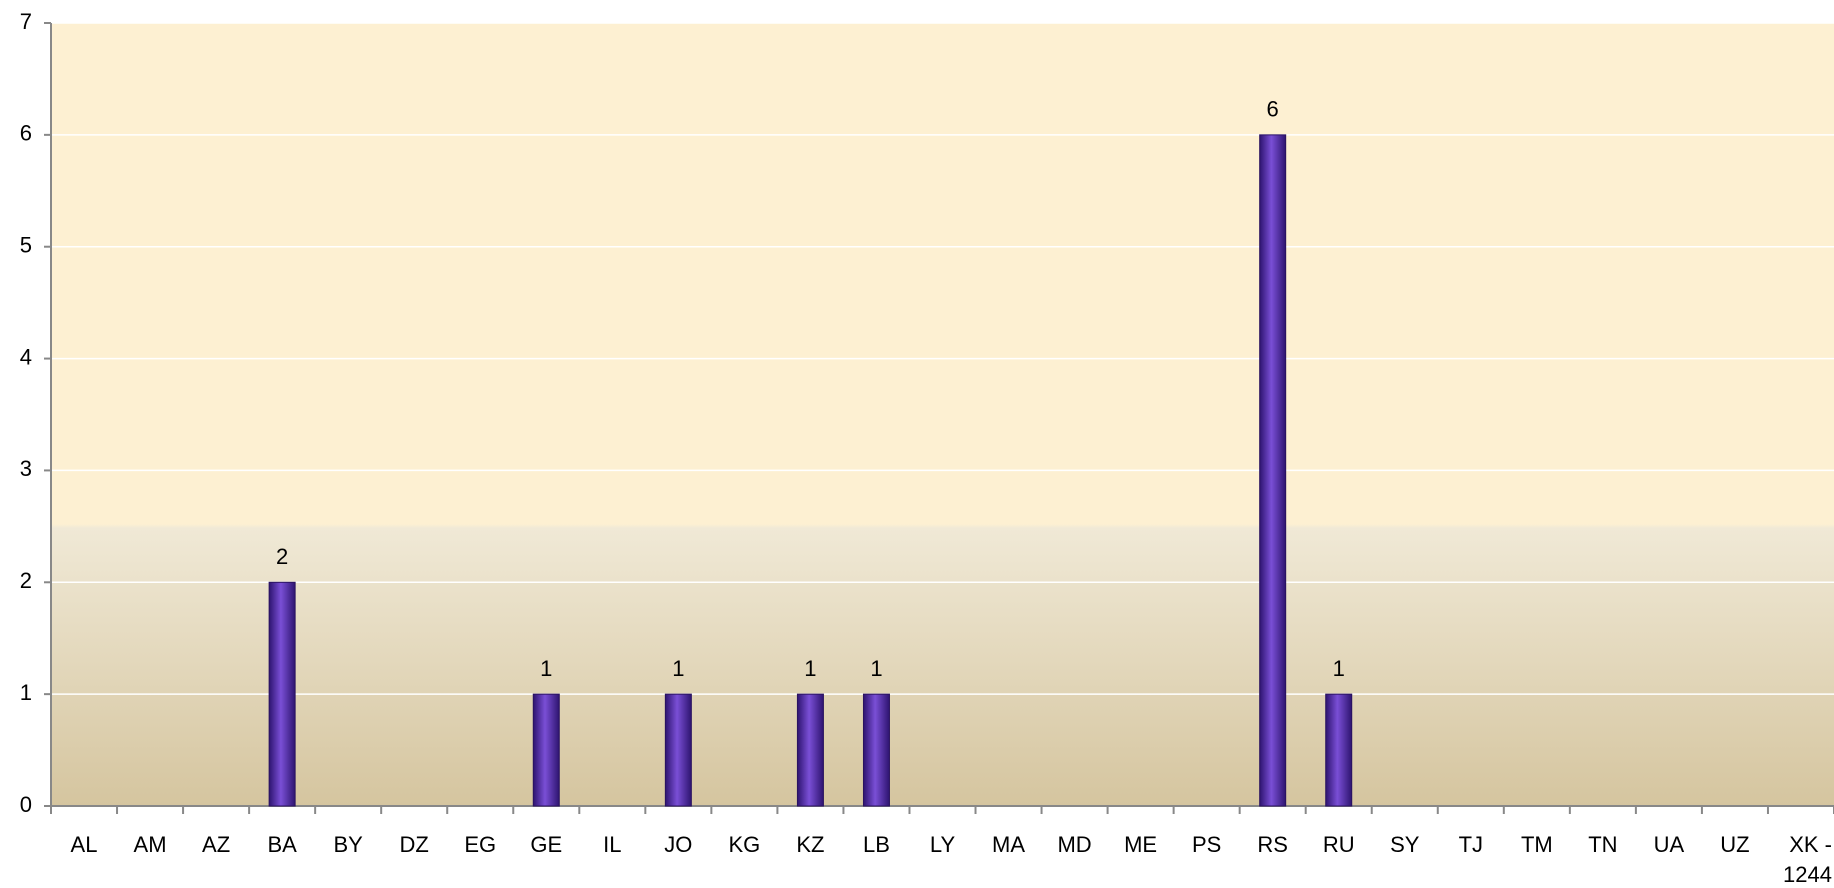  I want to click on x-tick-label: JO, so click(678, 844).